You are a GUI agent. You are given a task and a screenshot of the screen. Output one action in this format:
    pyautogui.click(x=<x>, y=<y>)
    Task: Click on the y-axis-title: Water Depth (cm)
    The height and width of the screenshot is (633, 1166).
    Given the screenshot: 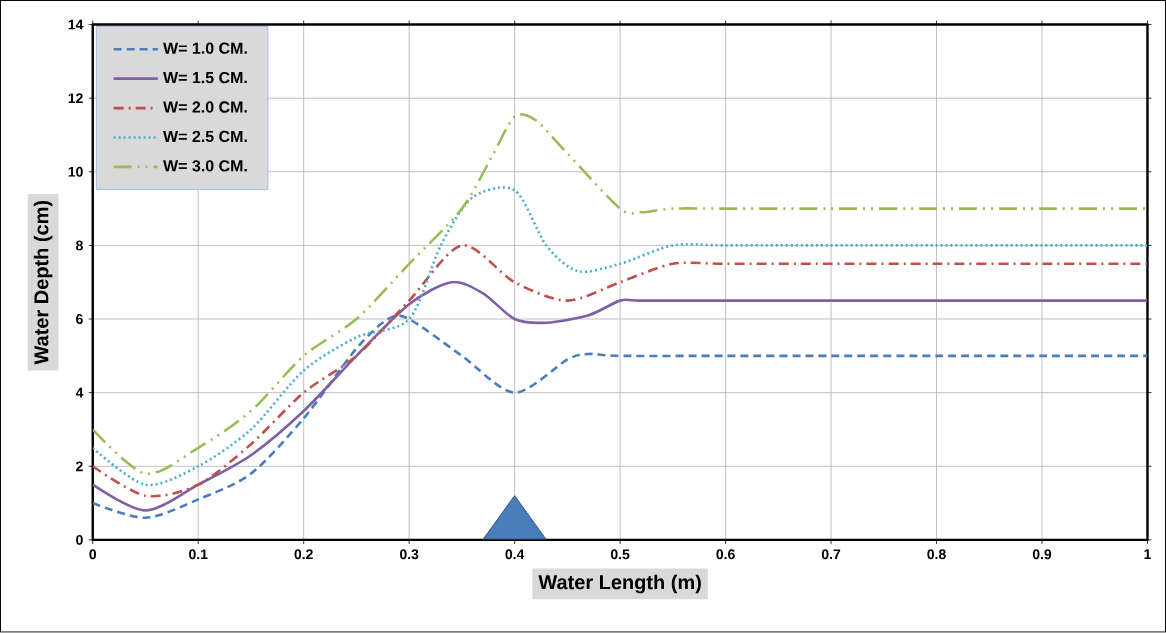 What is the action you would take?
    pyautogui.click(x=43, y=283)
    